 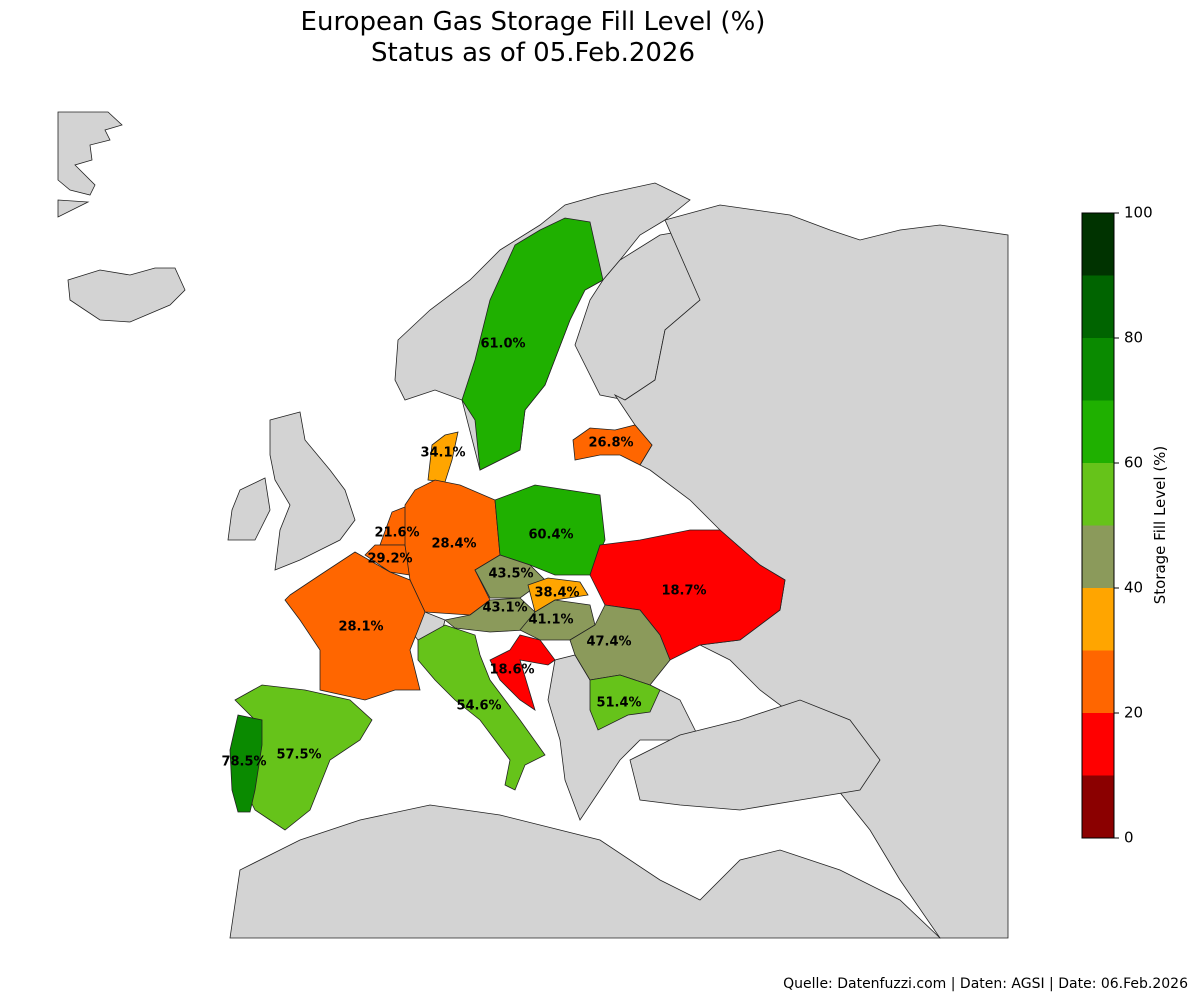 I want to click on colorbar-frame, so click(x=1098, y=525).